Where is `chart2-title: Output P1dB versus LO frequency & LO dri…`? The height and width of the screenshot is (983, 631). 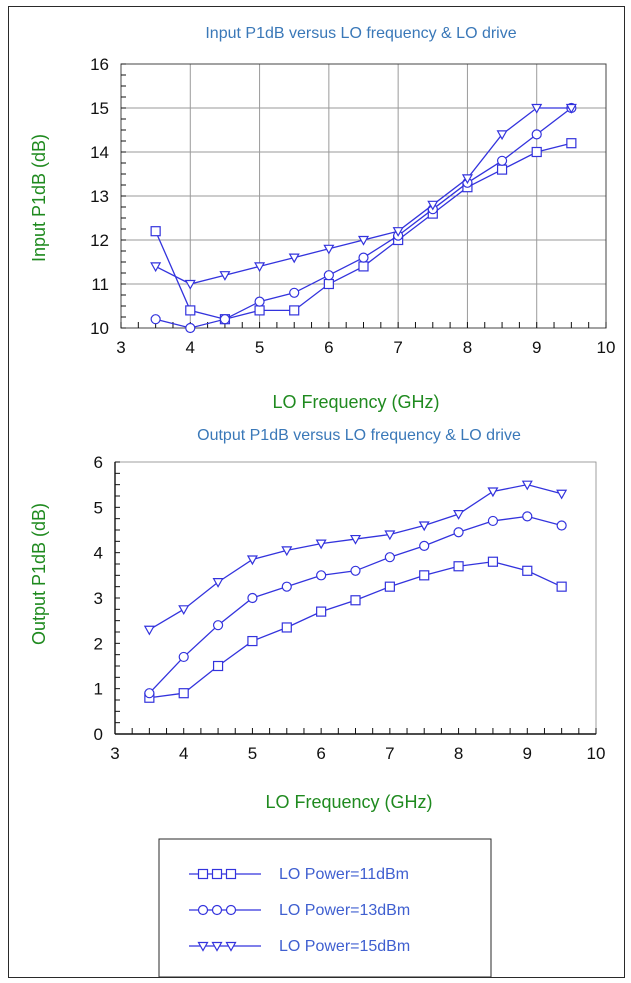 chart2-title: Output P1dB versus LO frequency & LO dri… is located at coordinates (359, 435).